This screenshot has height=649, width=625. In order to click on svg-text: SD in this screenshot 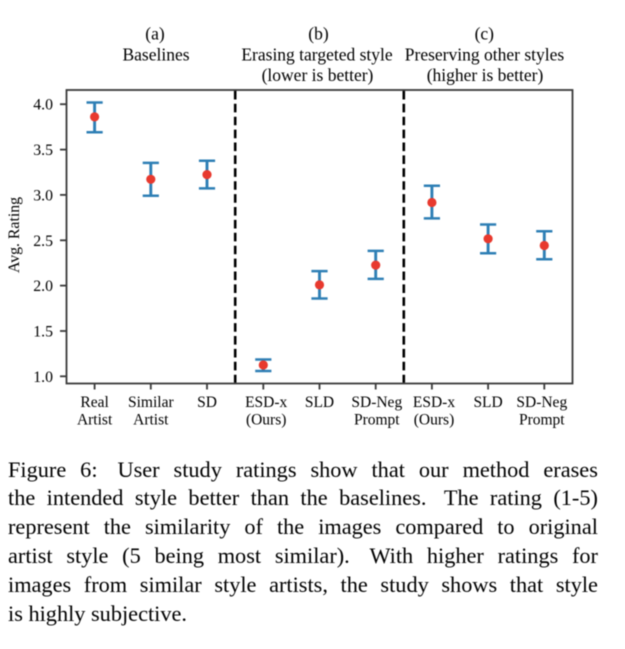, I will do `click(207, 402)`.